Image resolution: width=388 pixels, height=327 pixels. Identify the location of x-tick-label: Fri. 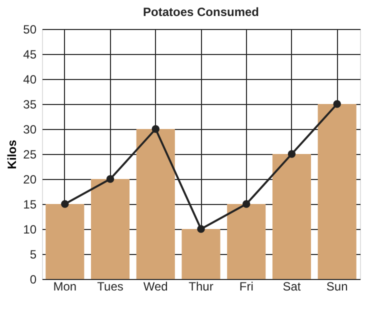
(246, 287).